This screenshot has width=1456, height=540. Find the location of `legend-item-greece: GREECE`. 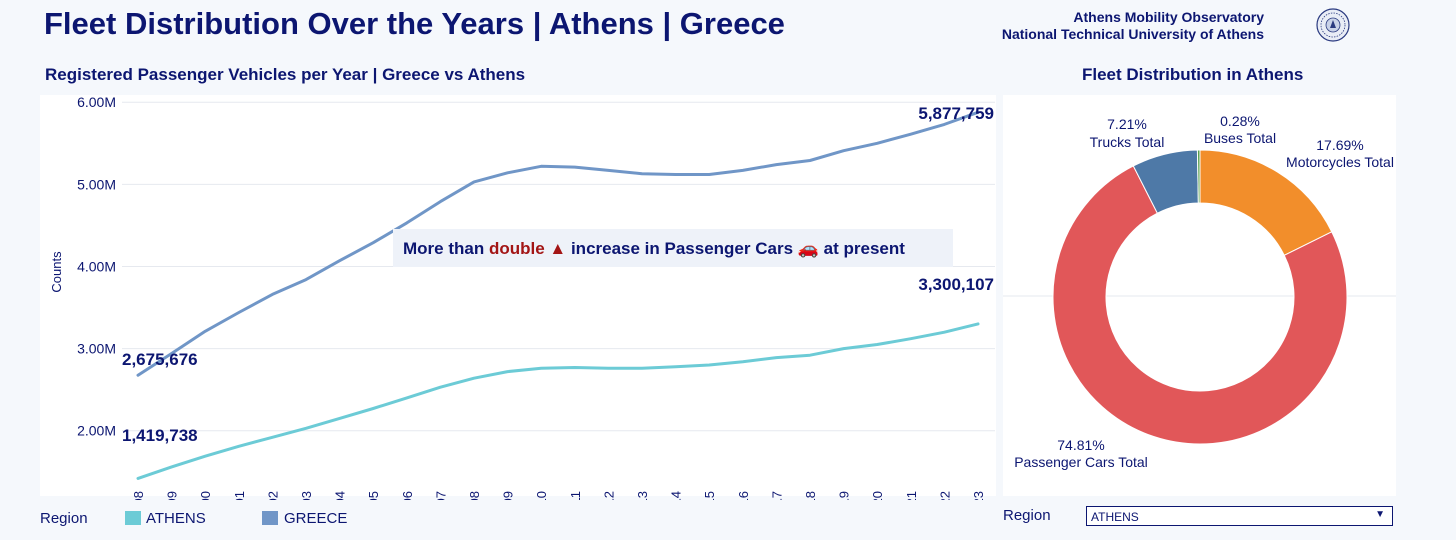

legend-item-greece: GREECE is located at coordinates (316, 518).